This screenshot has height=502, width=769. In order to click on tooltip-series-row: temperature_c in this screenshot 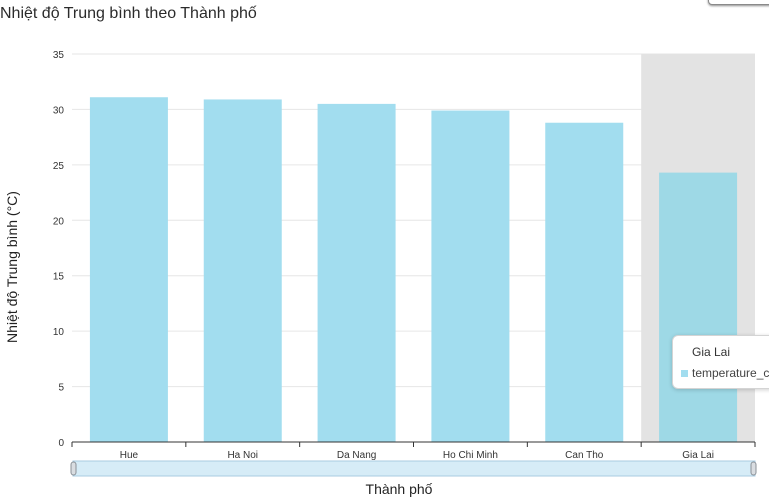, I will do `click(725, 373)`.